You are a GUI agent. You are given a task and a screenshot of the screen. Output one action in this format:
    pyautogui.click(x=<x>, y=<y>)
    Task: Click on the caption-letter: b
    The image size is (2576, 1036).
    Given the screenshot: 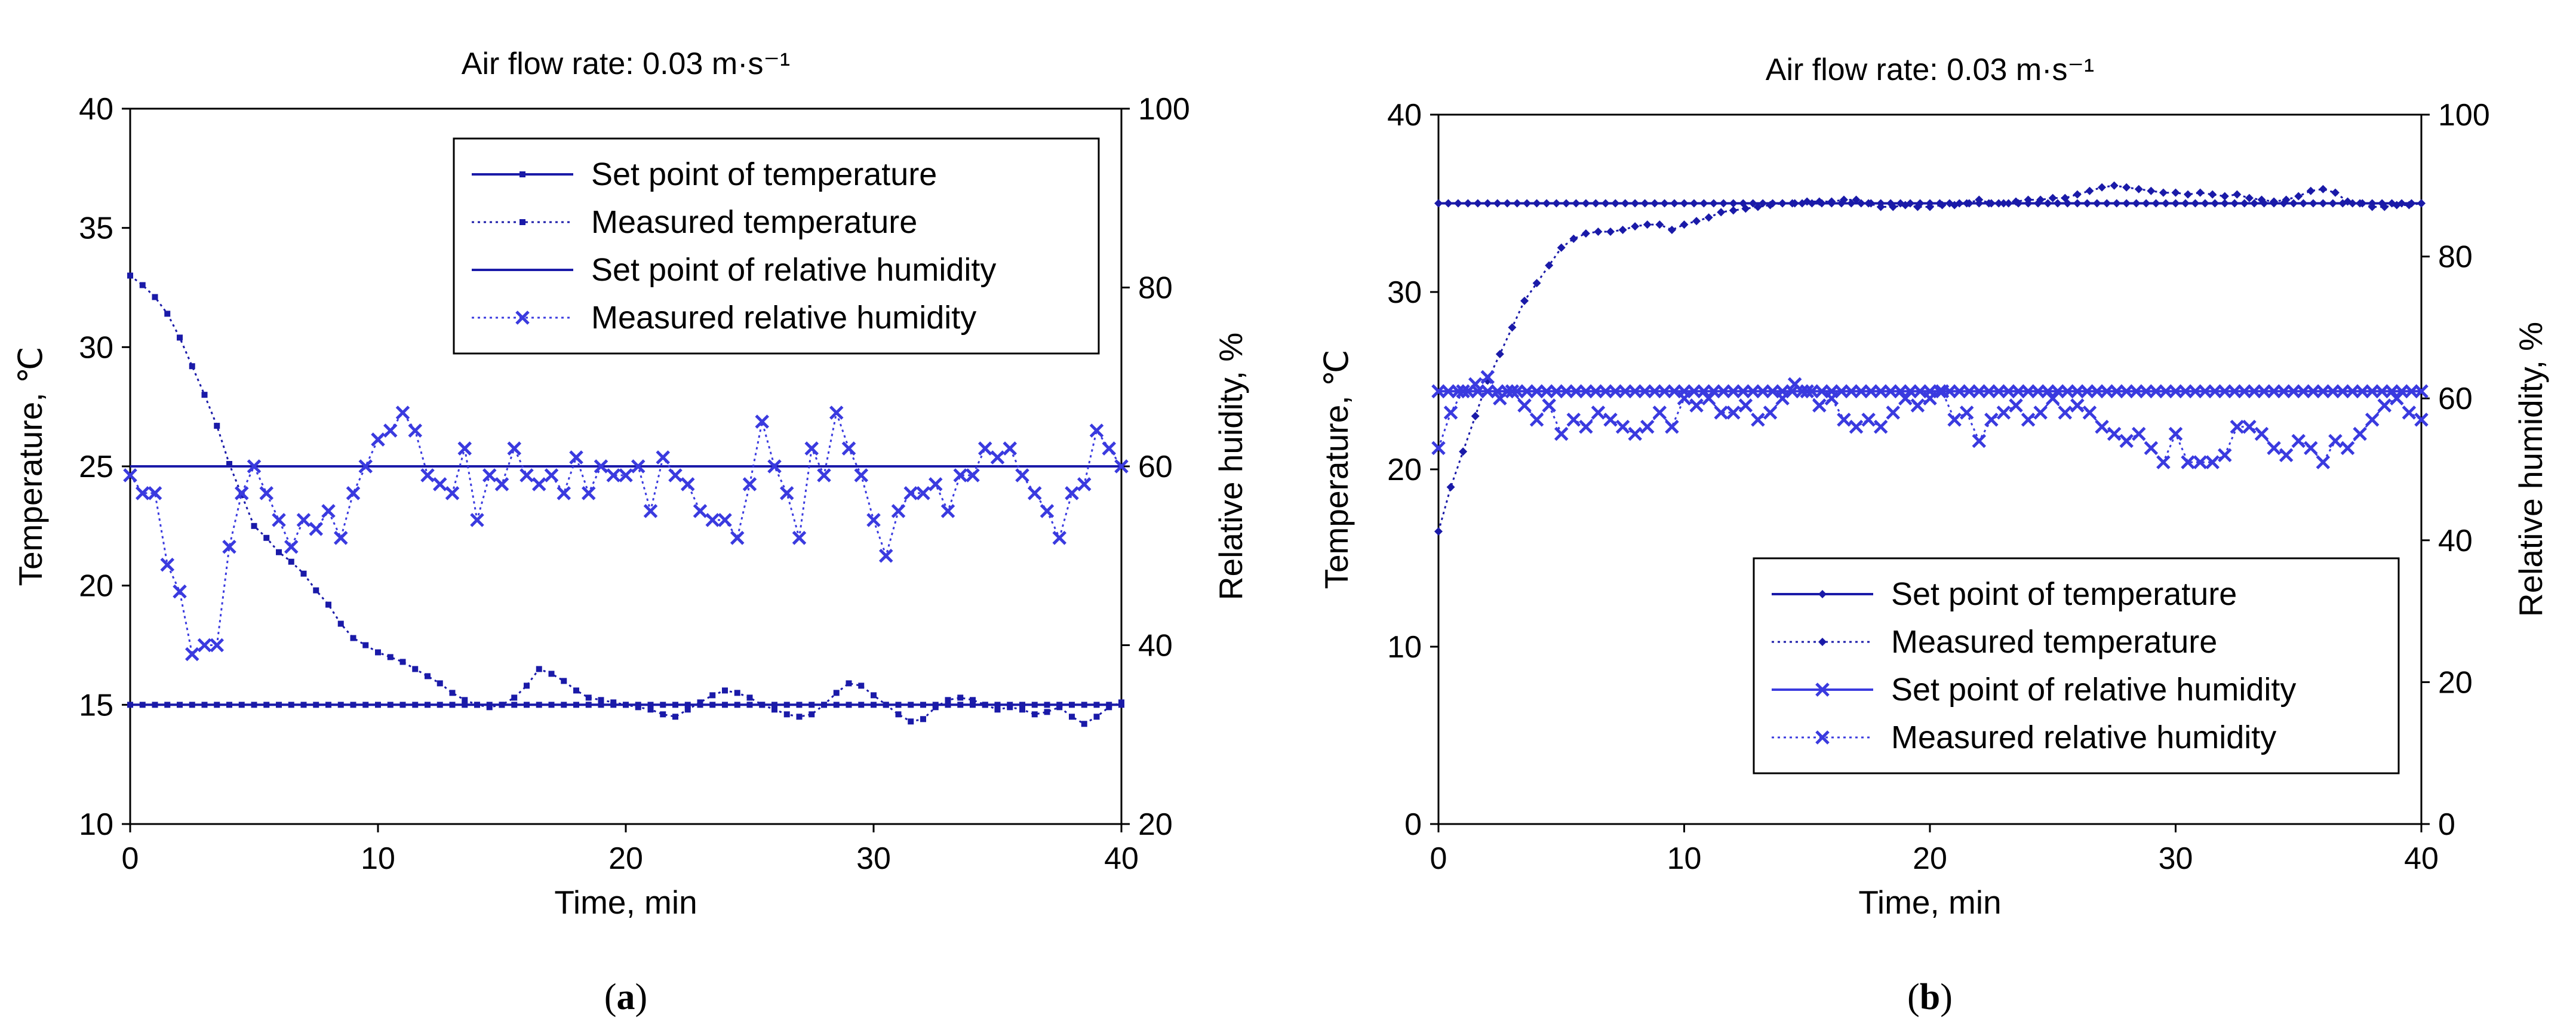 What is the action you would take?
    pyautogui.click(x=1930, y=997)
    